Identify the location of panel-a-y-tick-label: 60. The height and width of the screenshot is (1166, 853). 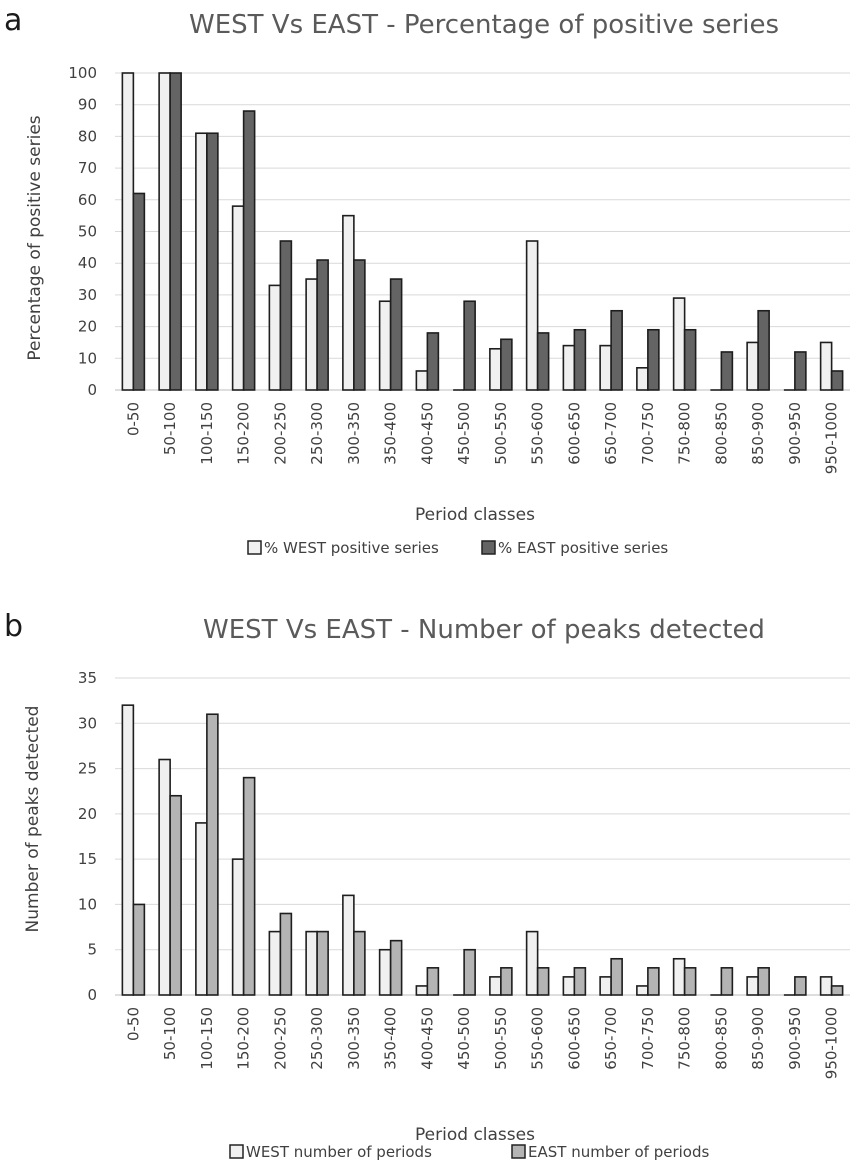
(87, 200).